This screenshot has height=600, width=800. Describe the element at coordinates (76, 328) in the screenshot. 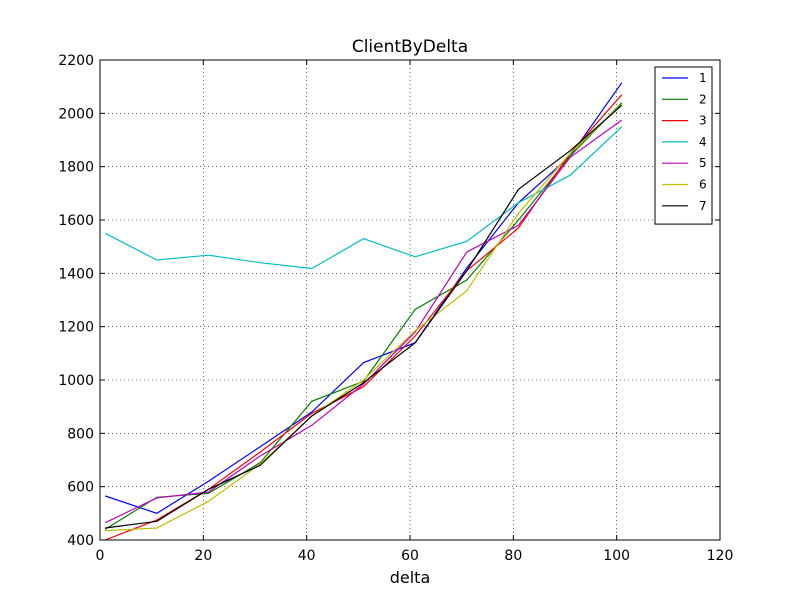

I see `y-tick-label: 1200` at that location.